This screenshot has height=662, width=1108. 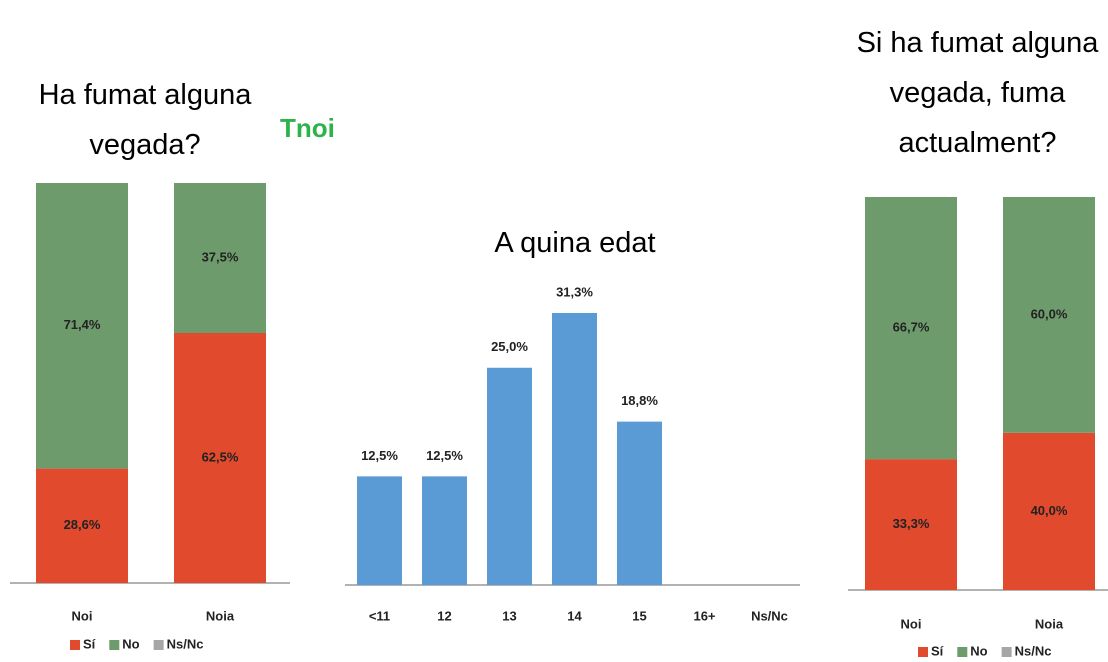 I want to click on value-label: 25,0%, so click(x=509, y=346).